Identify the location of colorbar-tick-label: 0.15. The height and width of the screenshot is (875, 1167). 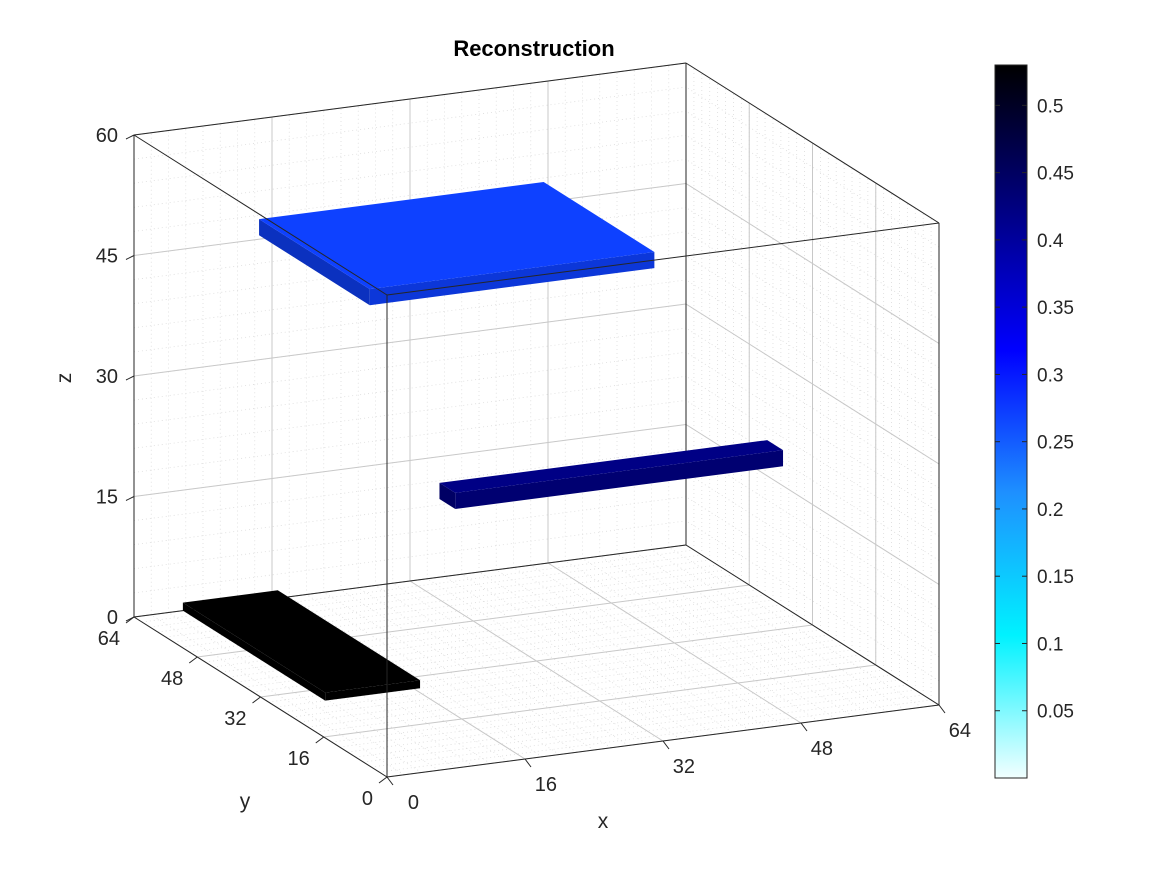
(1055, 577).